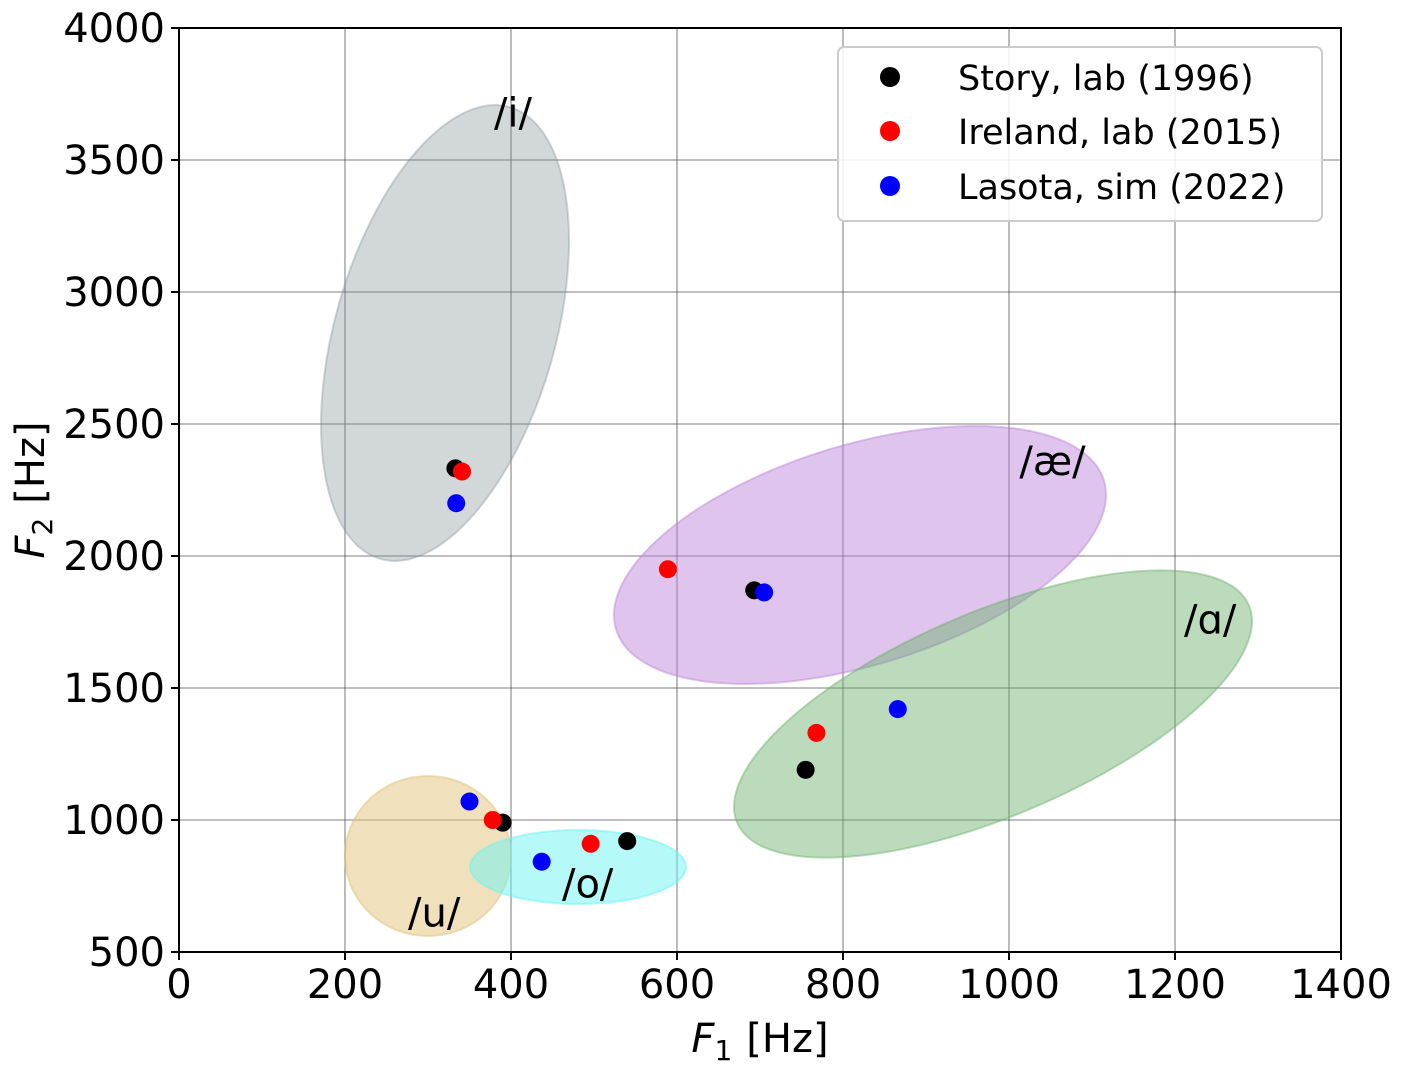  I want to click on legend-label-lasota: Lasota, sim (2022), so click(1122, 188).